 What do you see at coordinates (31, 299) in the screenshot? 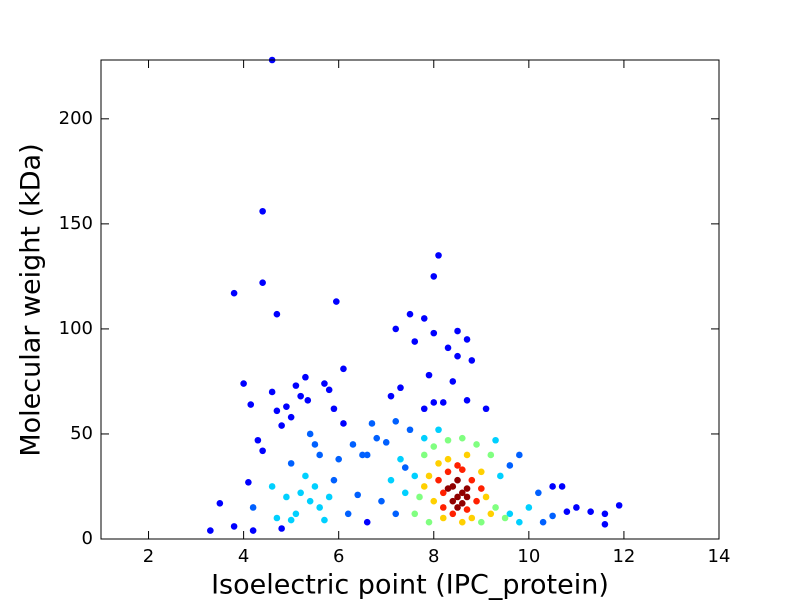
I see `y-axis-label: Molecular weight (kDa)` at bounding box center [31, 299].